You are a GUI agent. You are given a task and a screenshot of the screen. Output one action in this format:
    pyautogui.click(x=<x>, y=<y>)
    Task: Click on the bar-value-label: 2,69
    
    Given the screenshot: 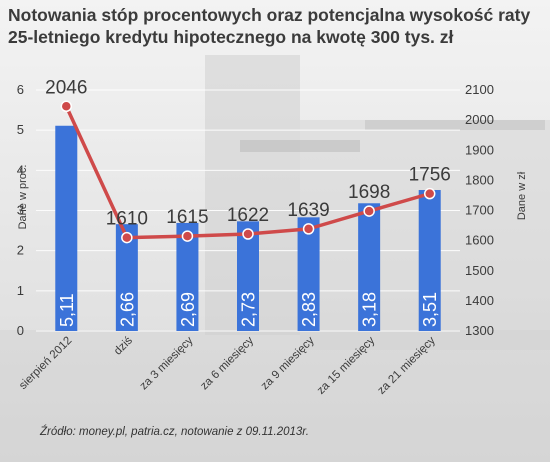 What is the action you would take?
    pyautogui.click(x=188, y=309)
    